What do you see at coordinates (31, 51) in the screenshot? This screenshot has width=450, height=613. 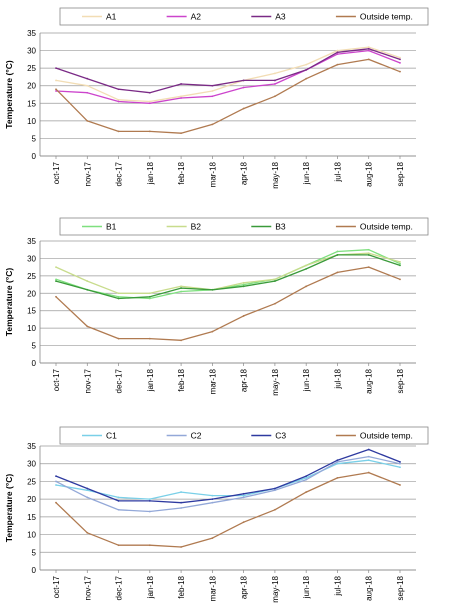 I see `y-tick-label: 30` at bounding box center [31, 51].